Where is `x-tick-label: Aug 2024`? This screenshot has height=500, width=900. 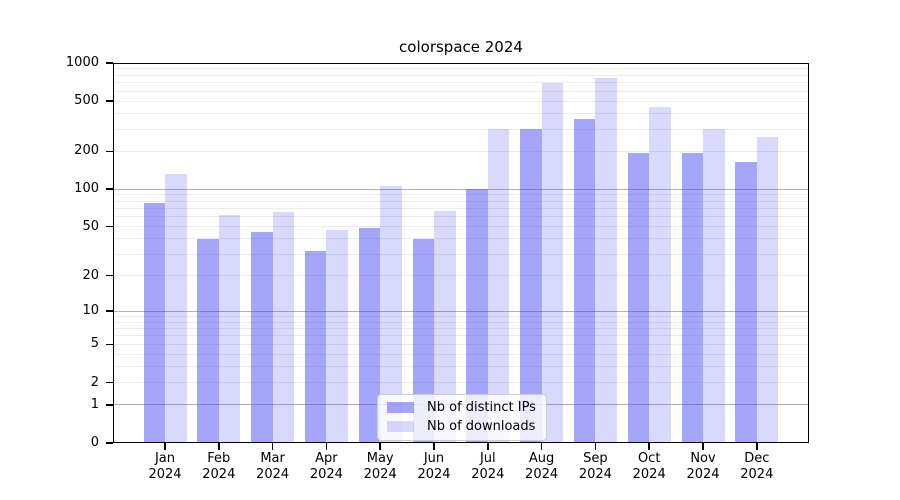 x-tick-label: Aug 2024 is located at coordinates (542, 466).